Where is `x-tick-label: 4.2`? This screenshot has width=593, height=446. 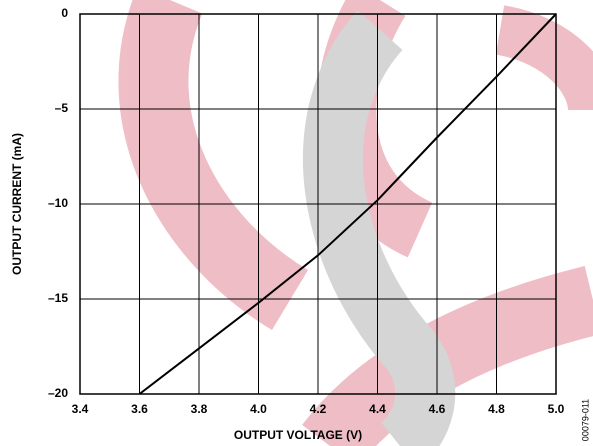
x-tick-label: 4.2 is located at coordinates (318, 409).